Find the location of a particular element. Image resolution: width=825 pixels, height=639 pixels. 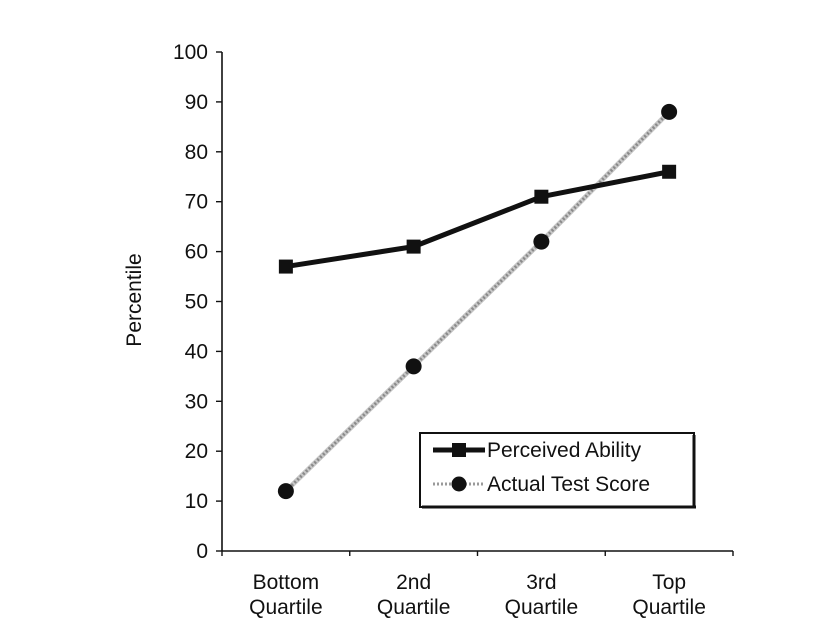

x-category-label: Bottom Quartile is located at coordinates (286, 595).